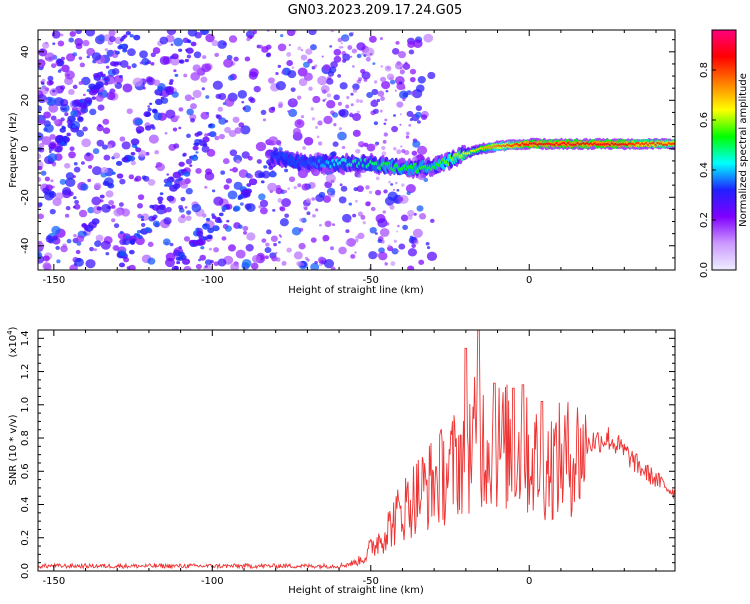 This screenshot has height=604, width=750. Describe the element at coordinates (25, 100) in the screenshot. I see `spectrogram-y-tick-label: 20` at that location.